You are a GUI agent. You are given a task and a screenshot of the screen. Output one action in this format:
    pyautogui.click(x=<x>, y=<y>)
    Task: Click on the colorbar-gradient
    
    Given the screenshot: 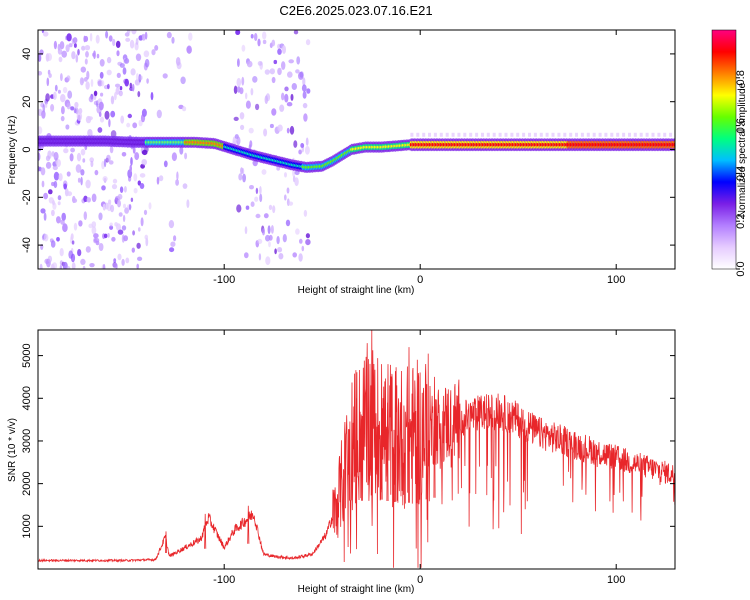 What is the action you would take?
    pyautogui.click(x=724, y=149)
    